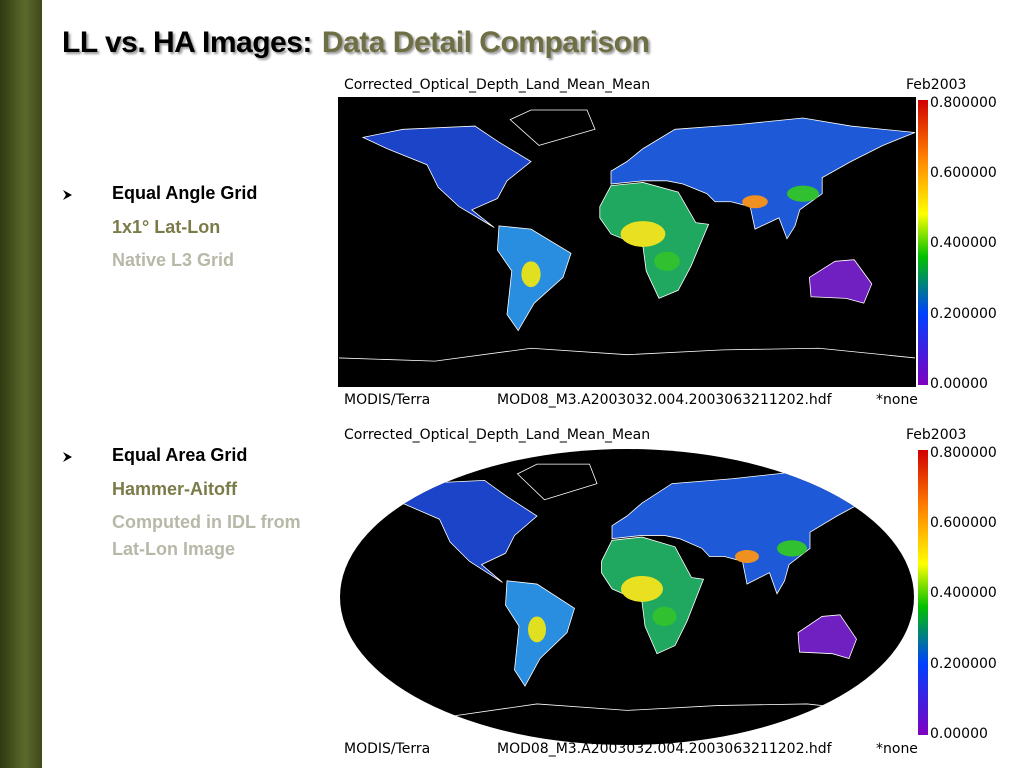 This screenshot has height=768, width=1024. Describe the element at coordinates (166, 227) in the screenshot. I see `bullet-line: 1x1° Lat-Lon` at that location.